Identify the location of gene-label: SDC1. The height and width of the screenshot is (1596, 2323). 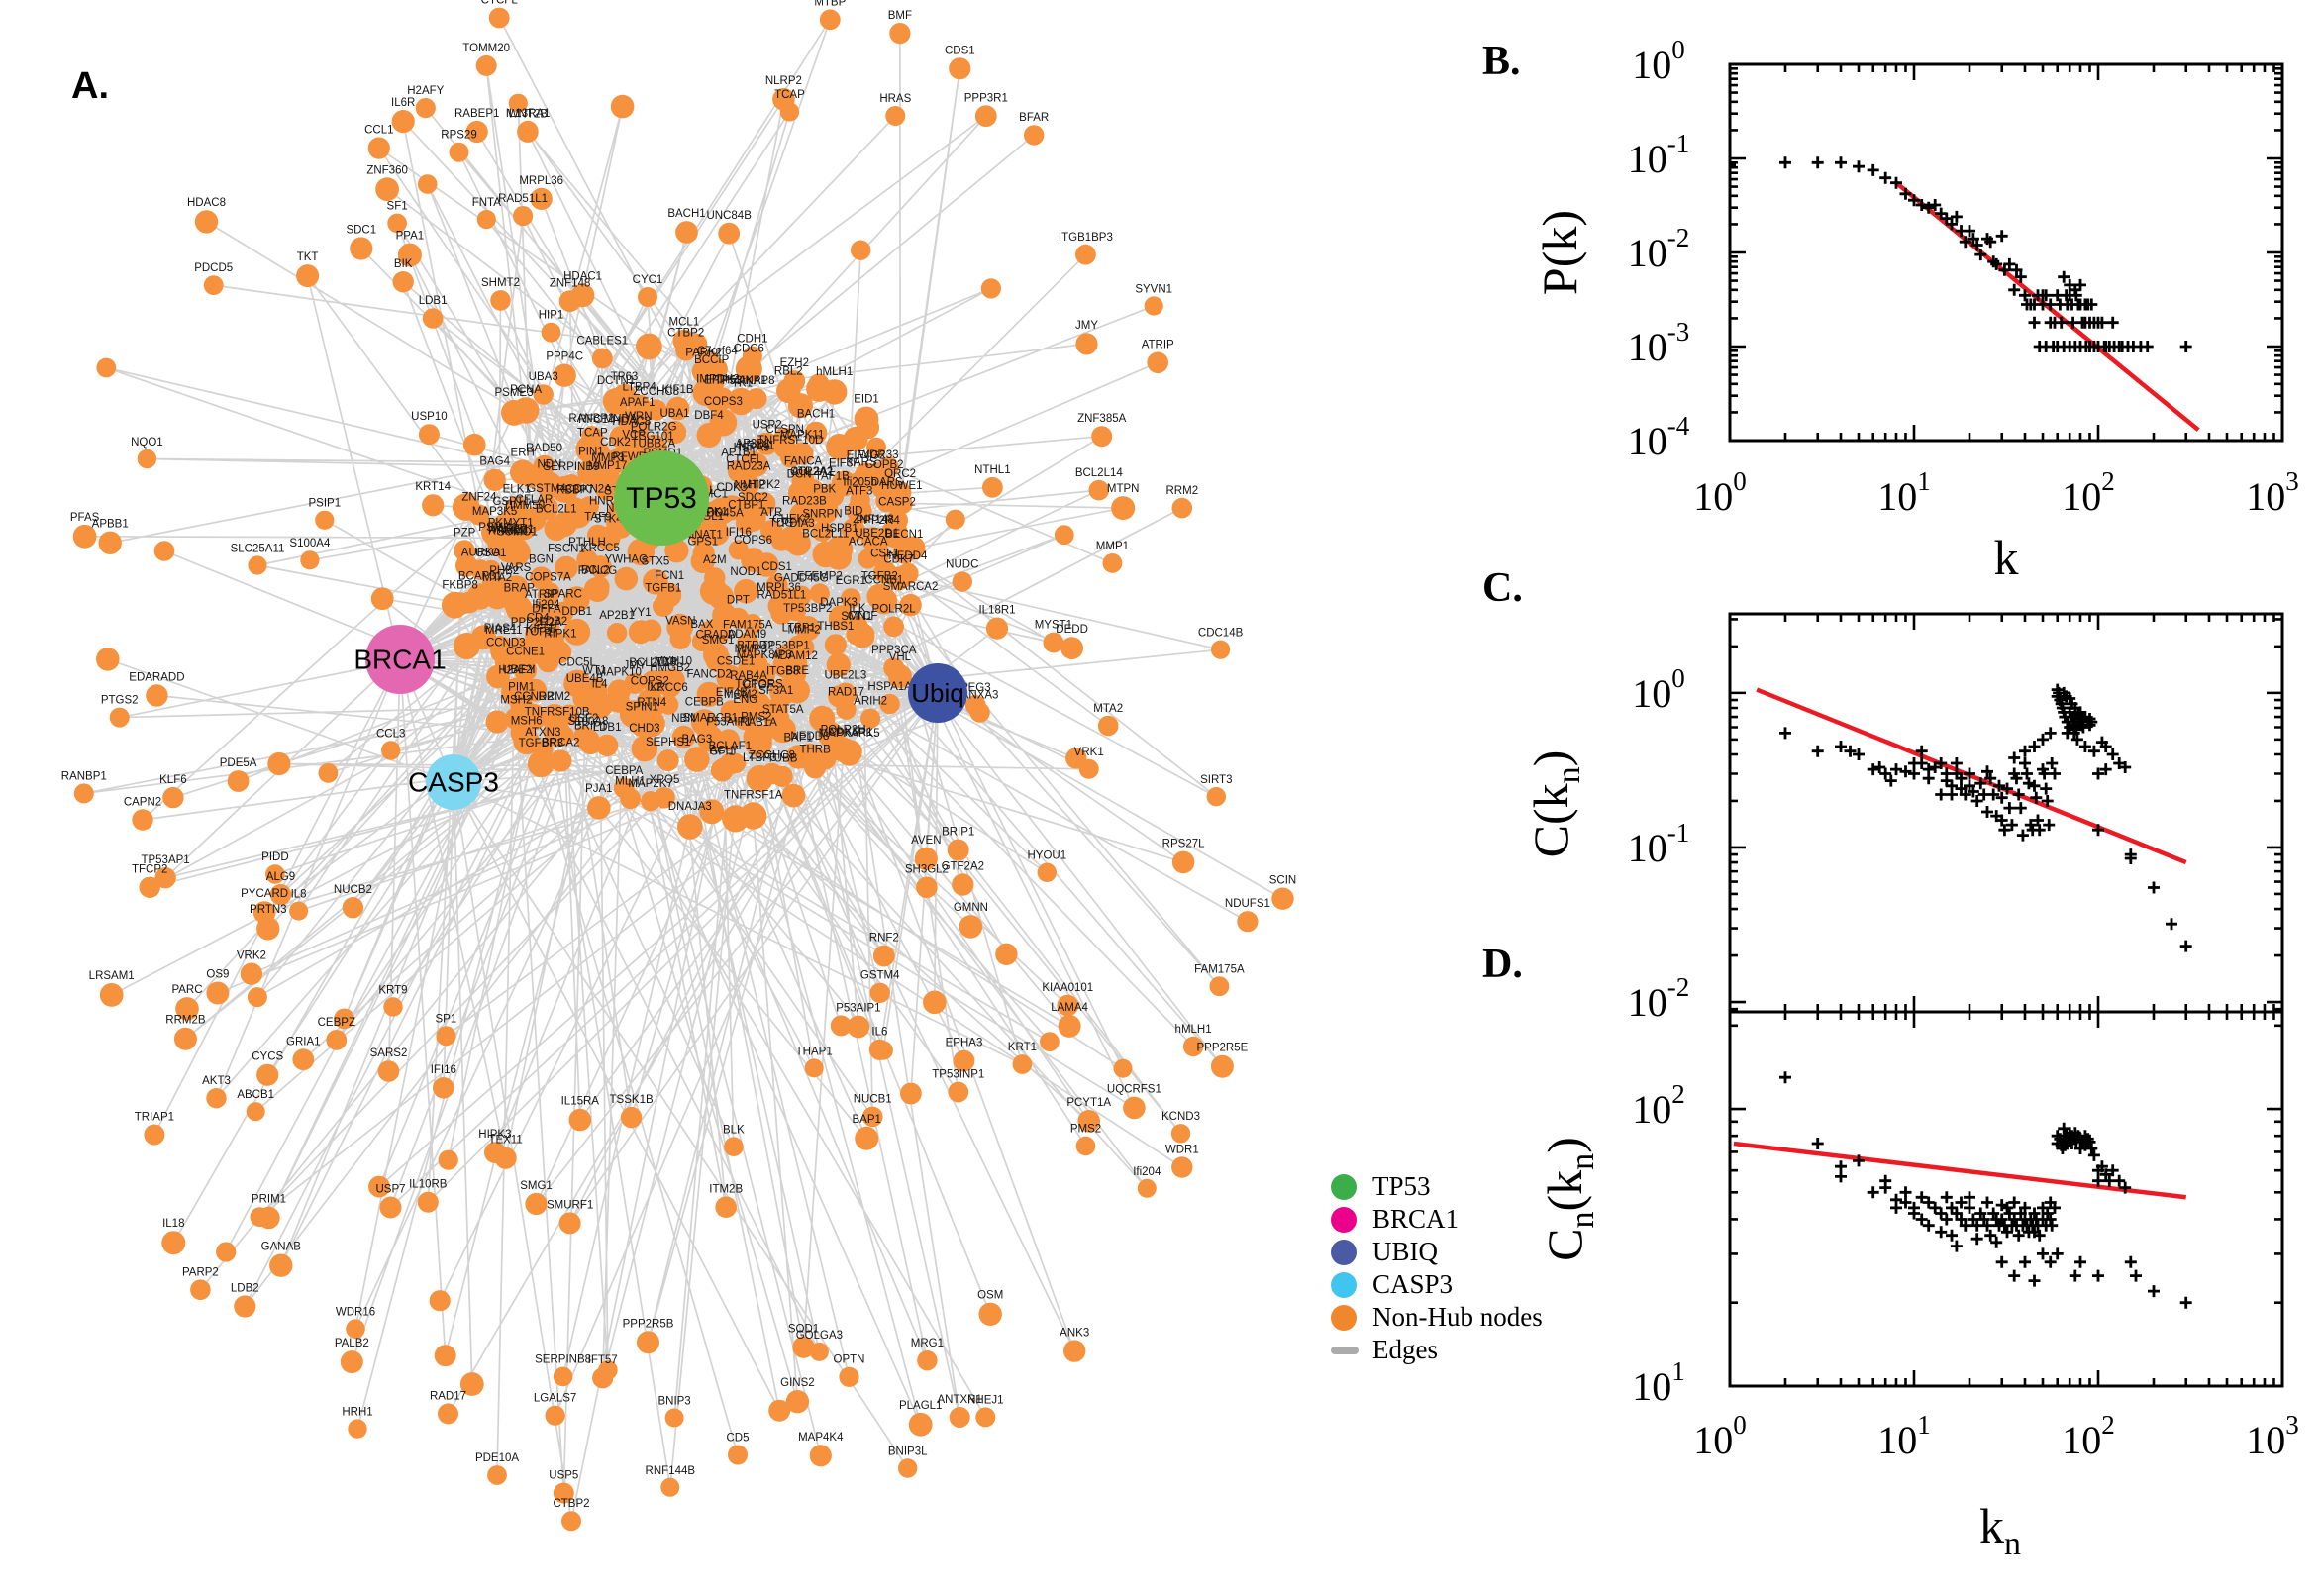
(361, 230).